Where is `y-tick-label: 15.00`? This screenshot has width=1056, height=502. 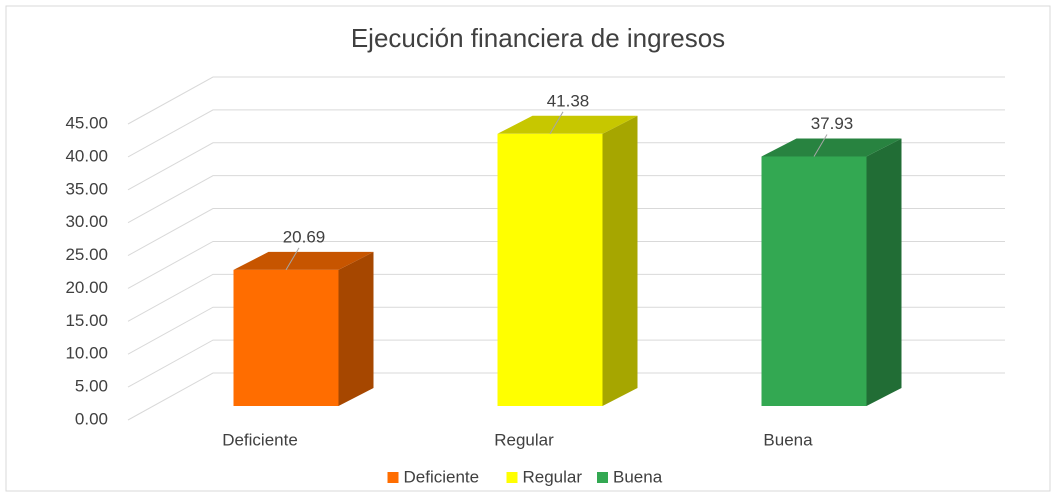 y-tick-label: 15.00 is located at coordinates (86, 320).